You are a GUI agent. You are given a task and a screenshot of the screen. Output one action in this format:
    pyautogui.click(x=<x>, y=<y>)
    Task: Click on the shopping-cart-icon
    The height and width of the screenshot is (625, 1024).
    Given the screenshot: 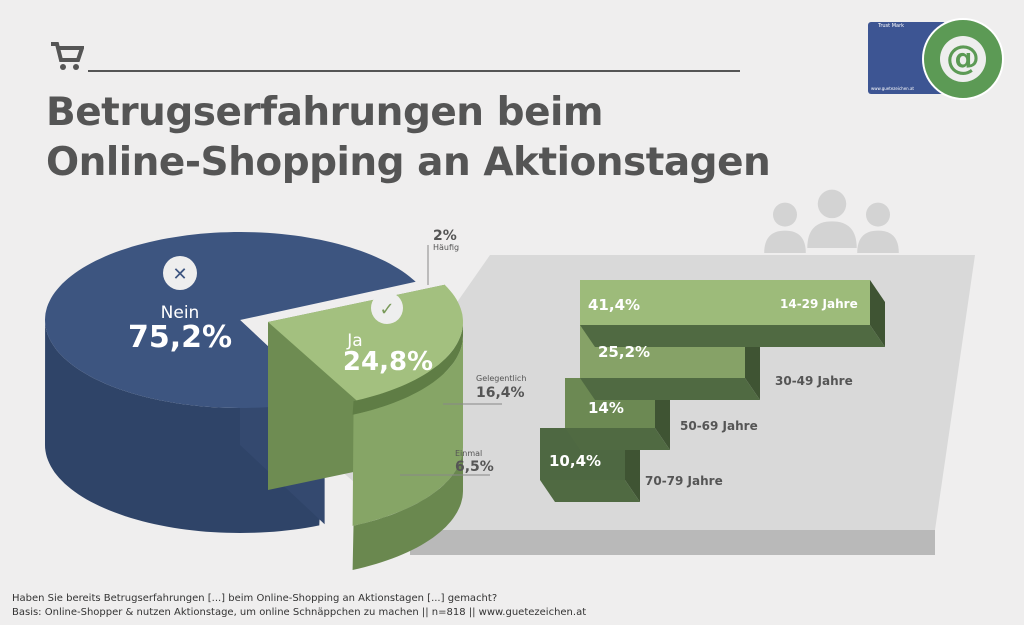 What is the action you would take?
    pyautogui.click(x=67, y=56)
    